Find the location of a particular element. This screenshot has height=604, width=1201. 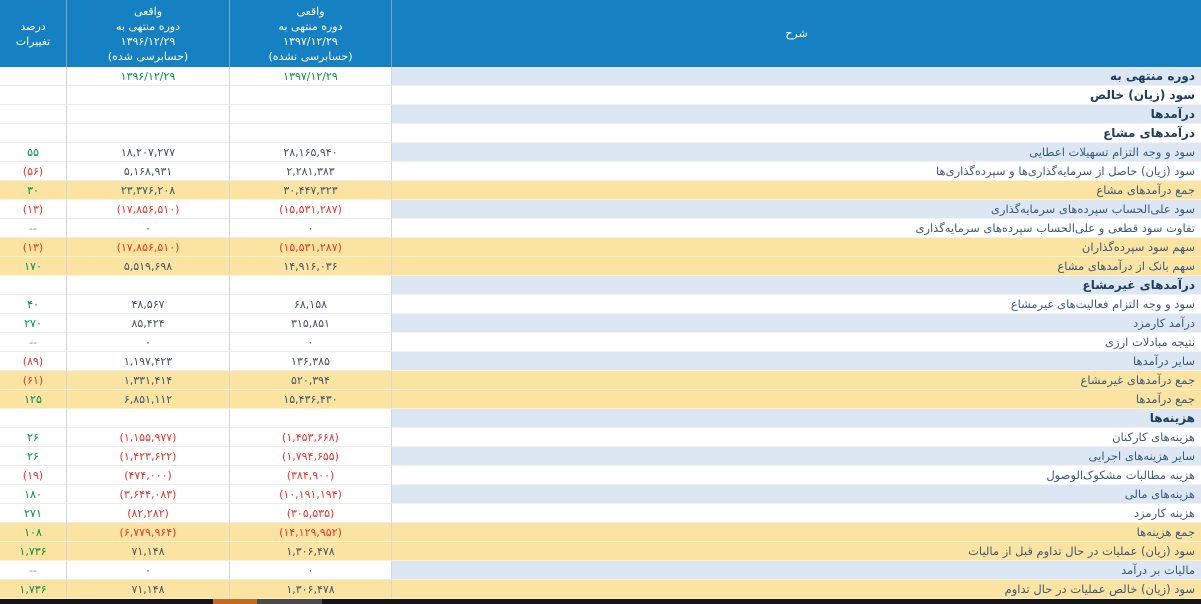

row-label: هزینه‌های مالی is located at coordinates (796, 494).